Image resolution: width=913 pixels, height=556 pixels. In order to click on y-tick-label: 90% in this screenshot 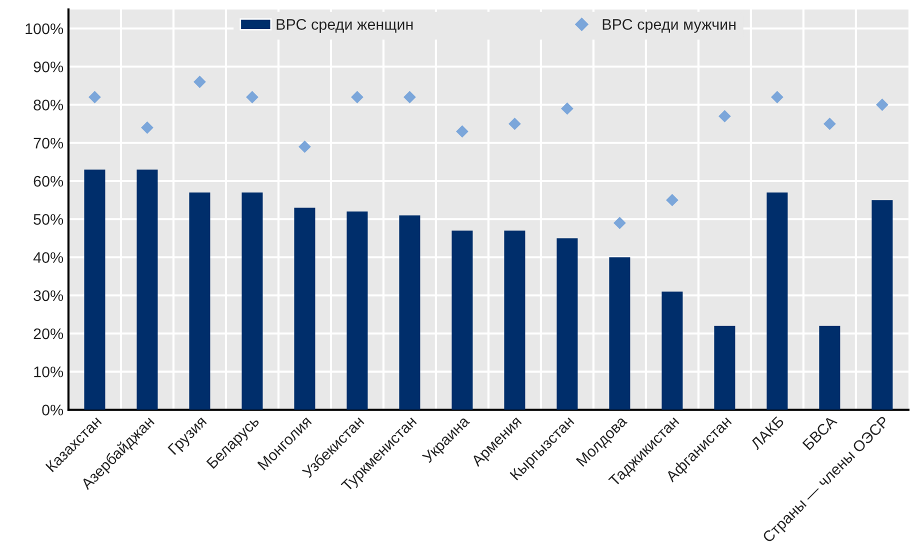, I will do `click(49, 67)`.